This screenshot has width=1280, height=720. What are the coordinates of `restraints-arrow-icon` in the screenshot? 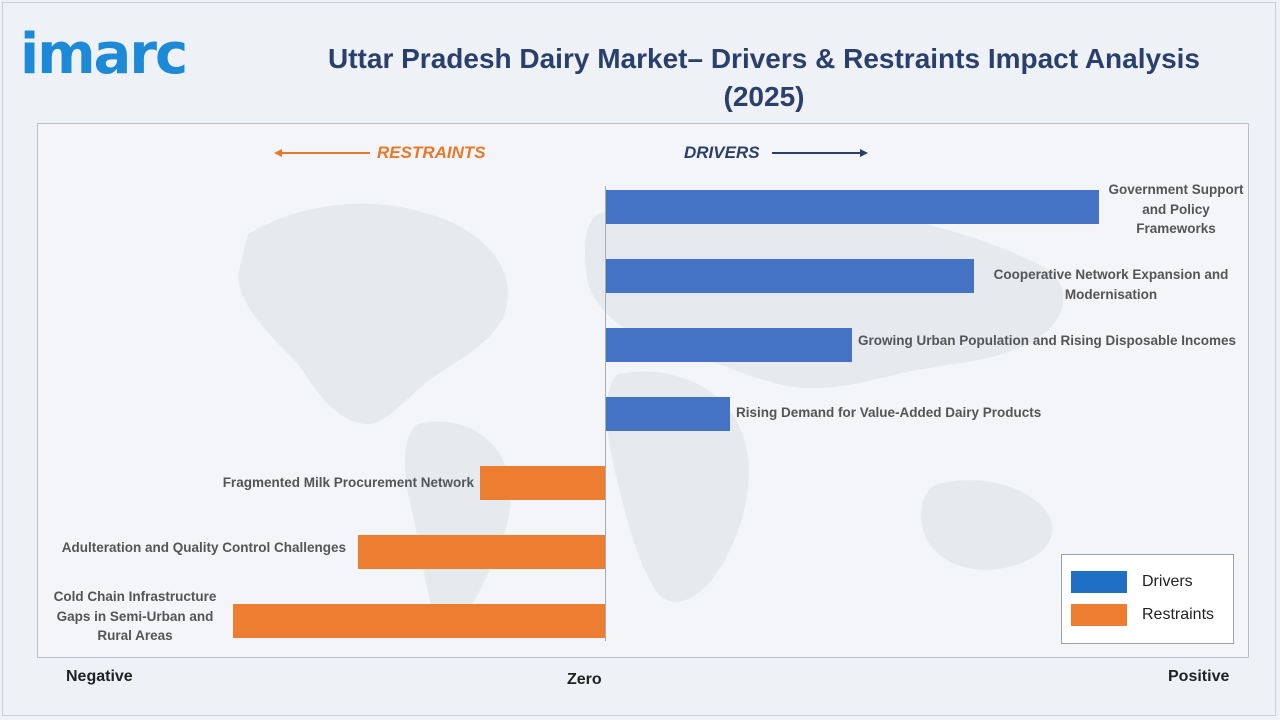 It's located at (322, 153).